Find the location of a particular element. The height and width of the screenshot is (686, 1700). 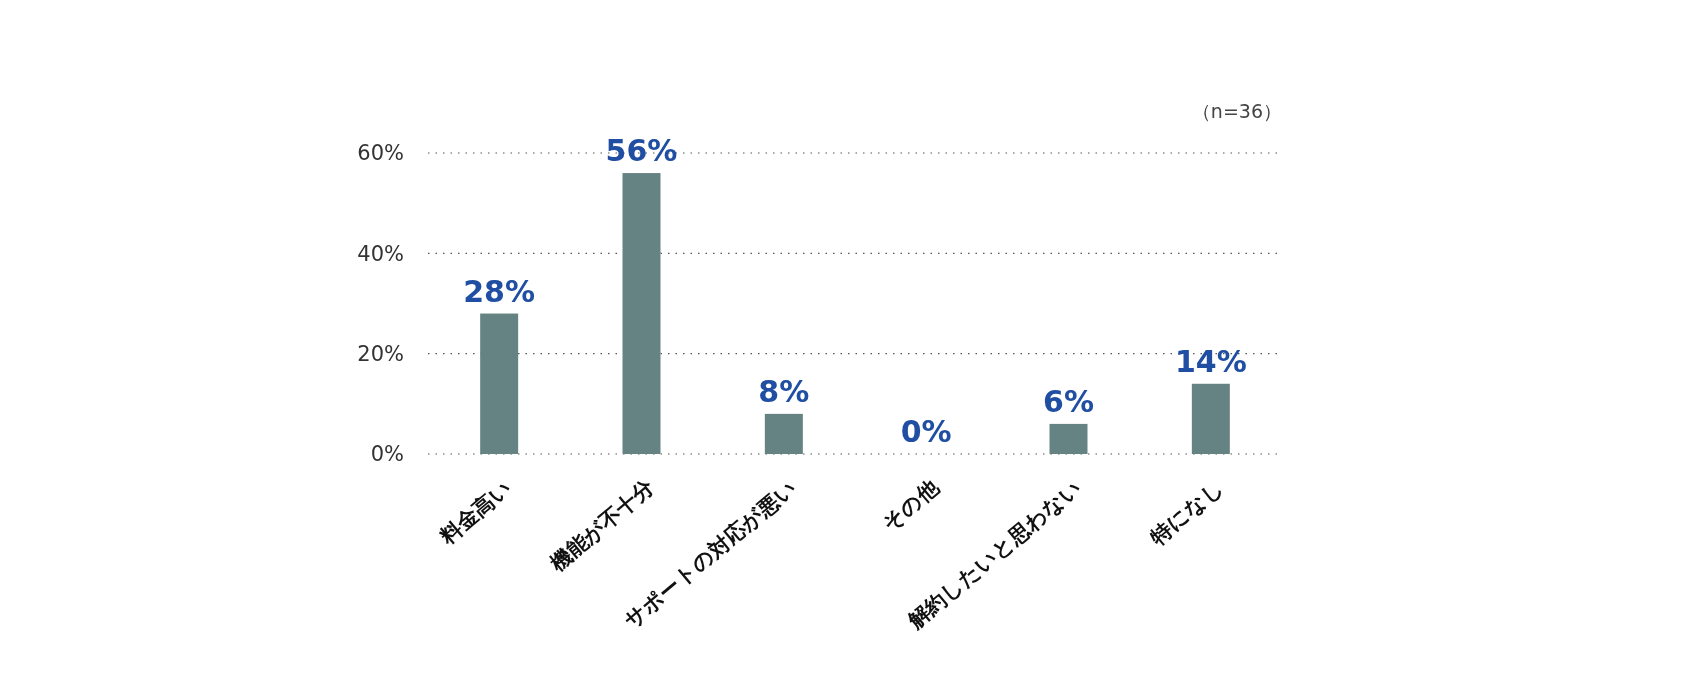

y-tick-label: 60% is located at coordinates (380, 153).